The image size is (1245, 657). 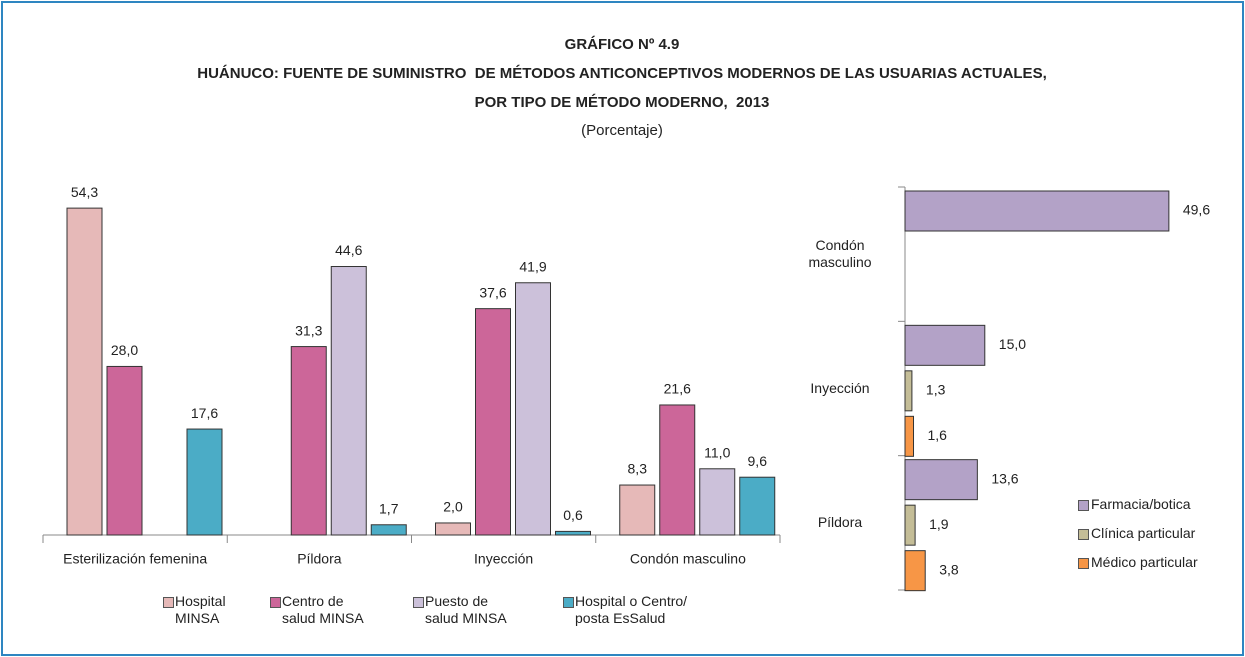 I want to click on data-label: 0,6, so click(x=573, y=515).